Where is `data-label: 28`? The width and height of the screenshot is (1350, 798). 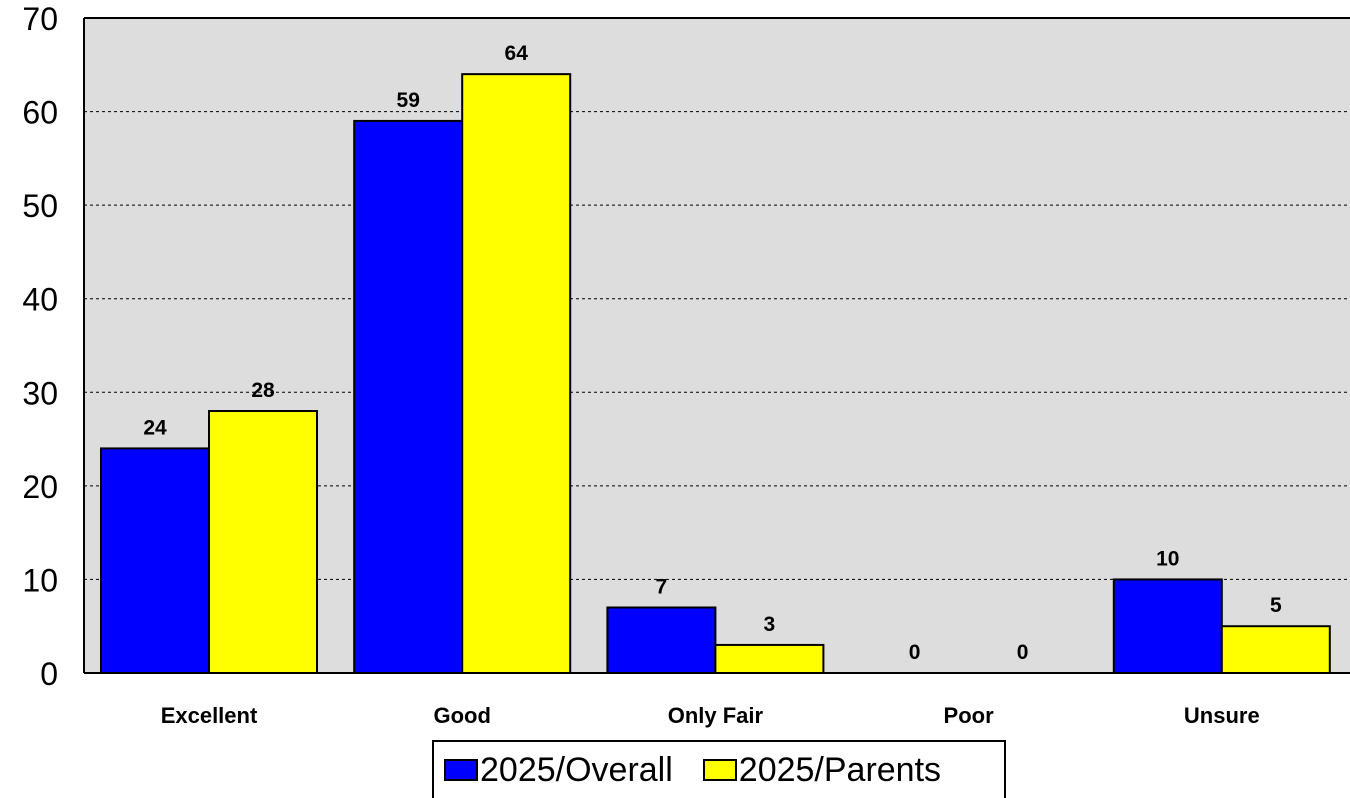 data-label: 28 is located at coordinates (263, 390).